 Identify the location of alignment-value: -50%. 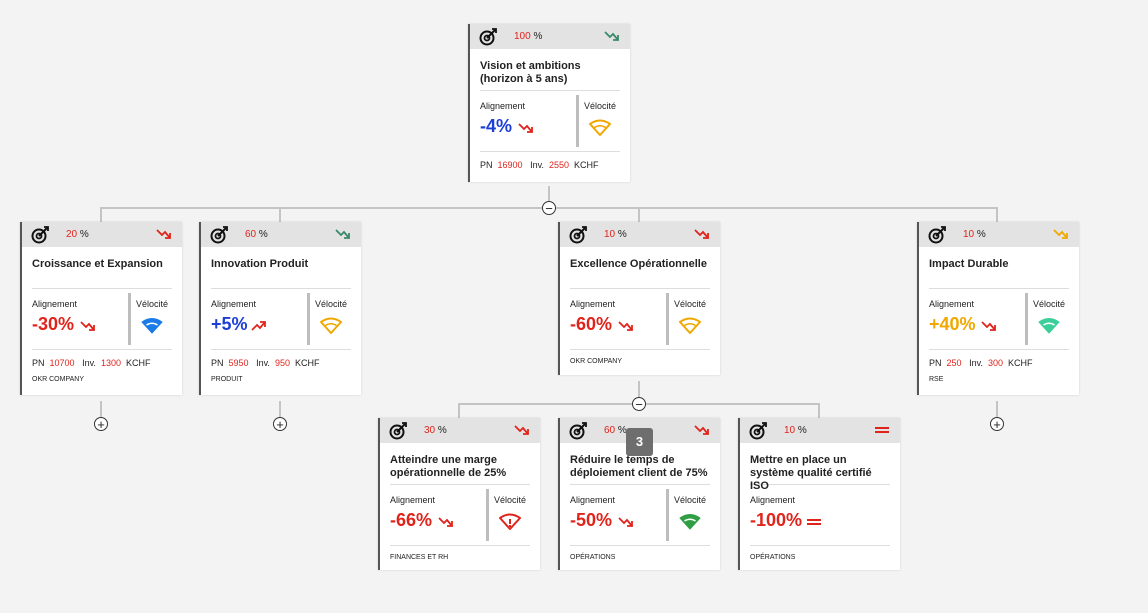
(591, 520).